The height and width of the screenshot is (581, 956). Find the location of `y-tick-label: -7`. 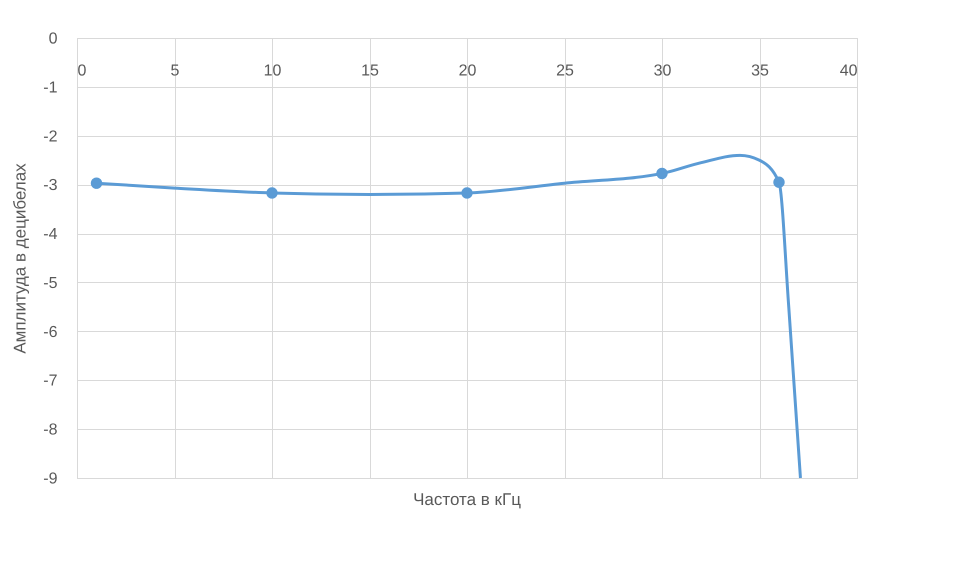

y-tick-label: -7 is located at coordinates (50, 381).